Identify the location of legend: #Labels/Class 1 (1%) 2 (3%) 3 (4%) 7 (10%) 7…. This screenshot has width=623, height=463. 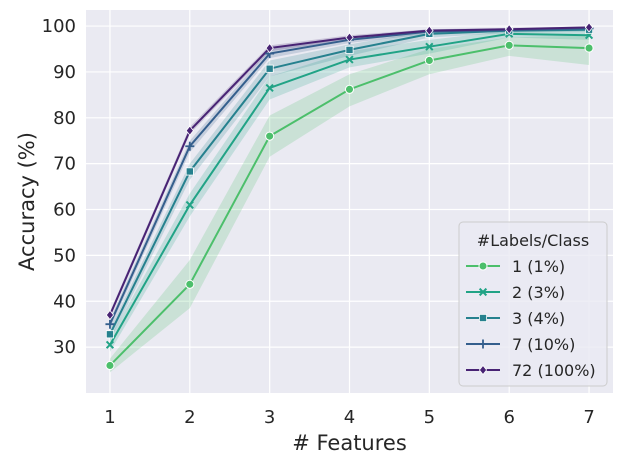
(533, 304).